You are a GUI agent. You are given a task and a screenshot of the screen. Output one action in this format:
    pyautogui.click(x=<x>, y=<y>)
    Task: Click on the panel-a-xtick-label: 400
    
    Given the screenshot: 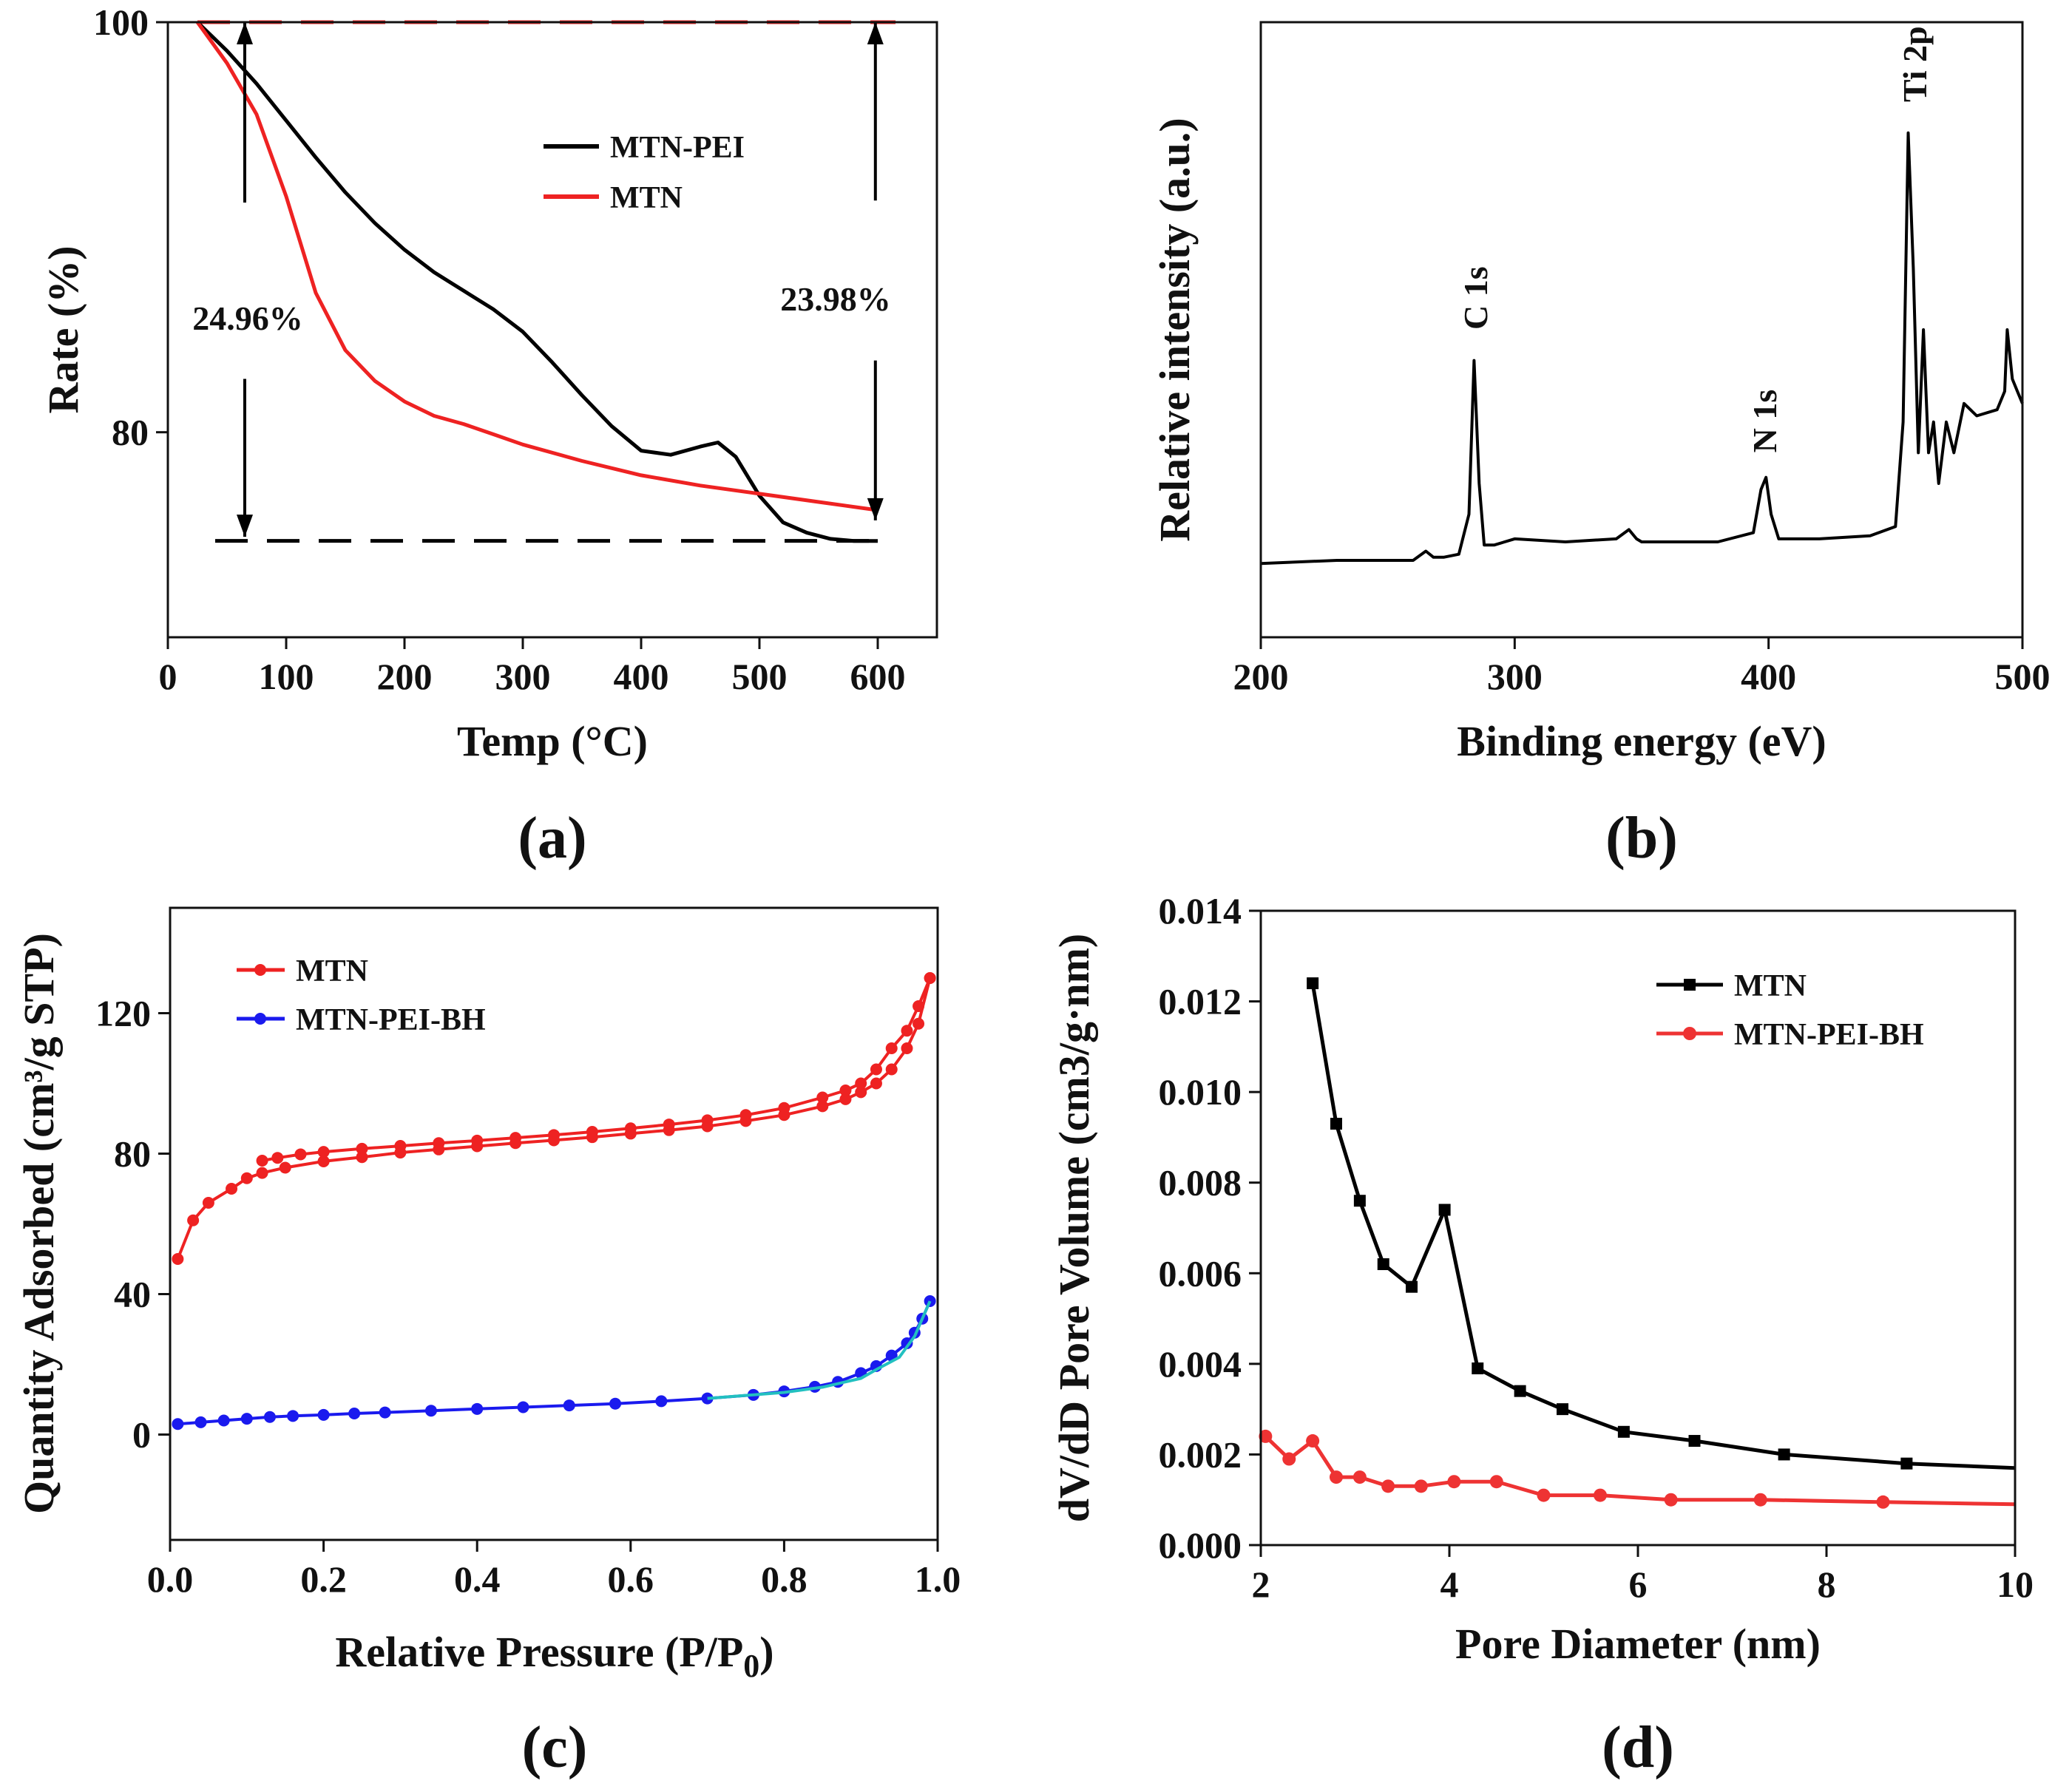 What is the action you would take?
    pyautogui.click(x=641, y=676)
    